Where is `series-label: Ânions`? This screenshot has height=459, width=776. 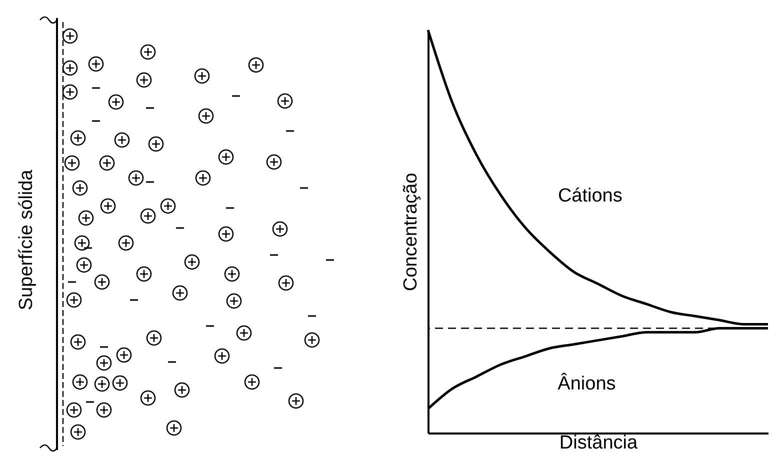 series-label: Ânions is located at coordinates (587, 383).